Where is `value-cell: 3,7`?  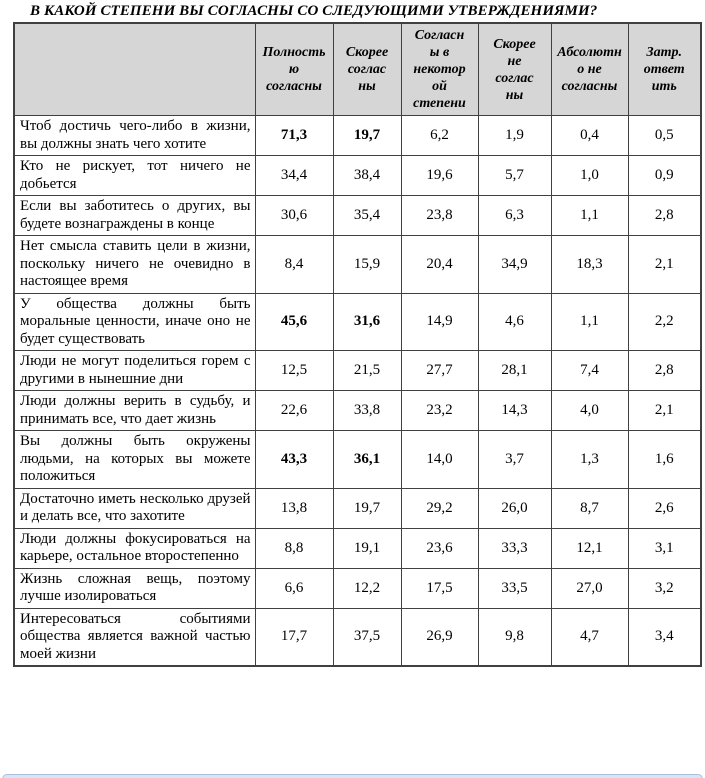
value-cell: 3,7 is located at coordinates (514, 459).